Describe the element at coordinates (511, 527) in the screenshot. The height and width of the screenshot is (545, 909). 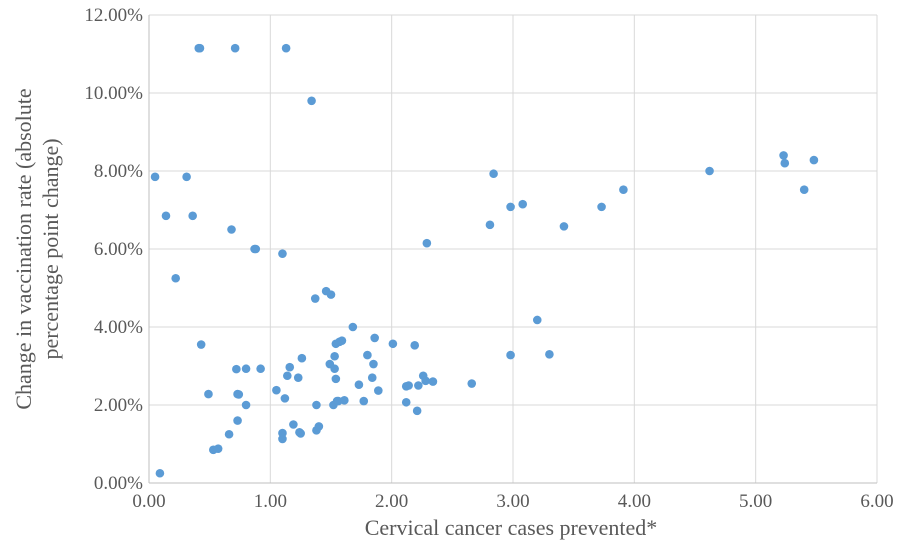
I see `x-axis-title: Cervical cancer cases prevented*` at that location.